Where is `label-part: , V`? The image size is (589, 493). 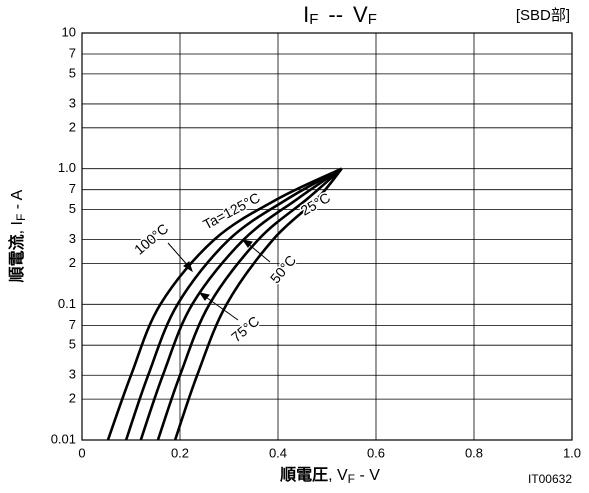 label-part: , V is located at coordinates (338, 475).